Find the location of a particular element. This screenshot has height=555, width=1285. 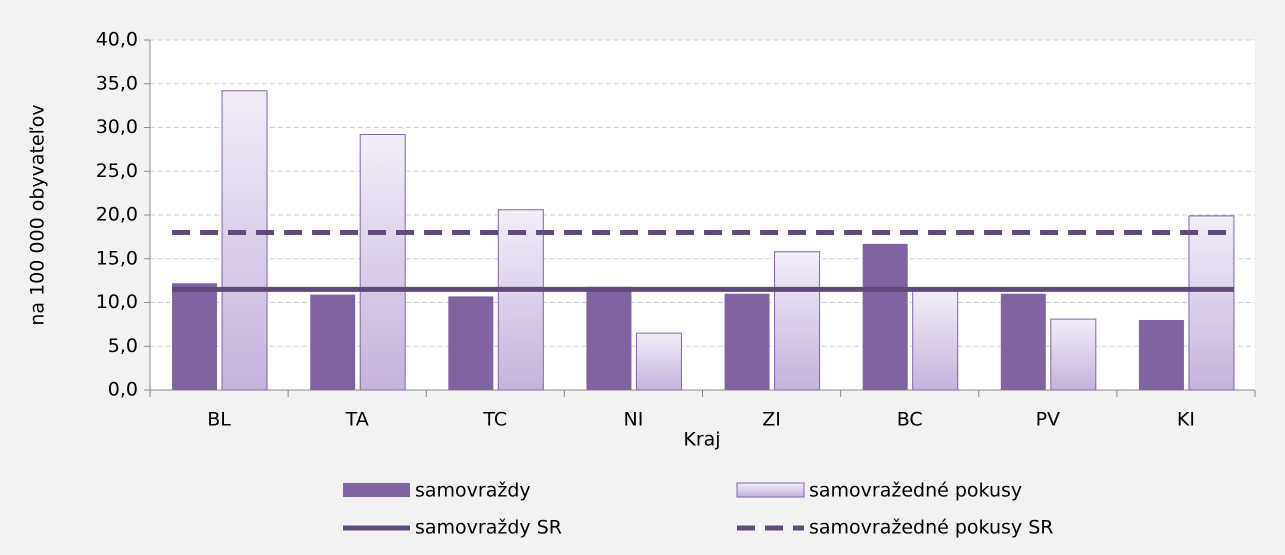

legend-label: samovraždy SR is located at coordinates (488, 528).